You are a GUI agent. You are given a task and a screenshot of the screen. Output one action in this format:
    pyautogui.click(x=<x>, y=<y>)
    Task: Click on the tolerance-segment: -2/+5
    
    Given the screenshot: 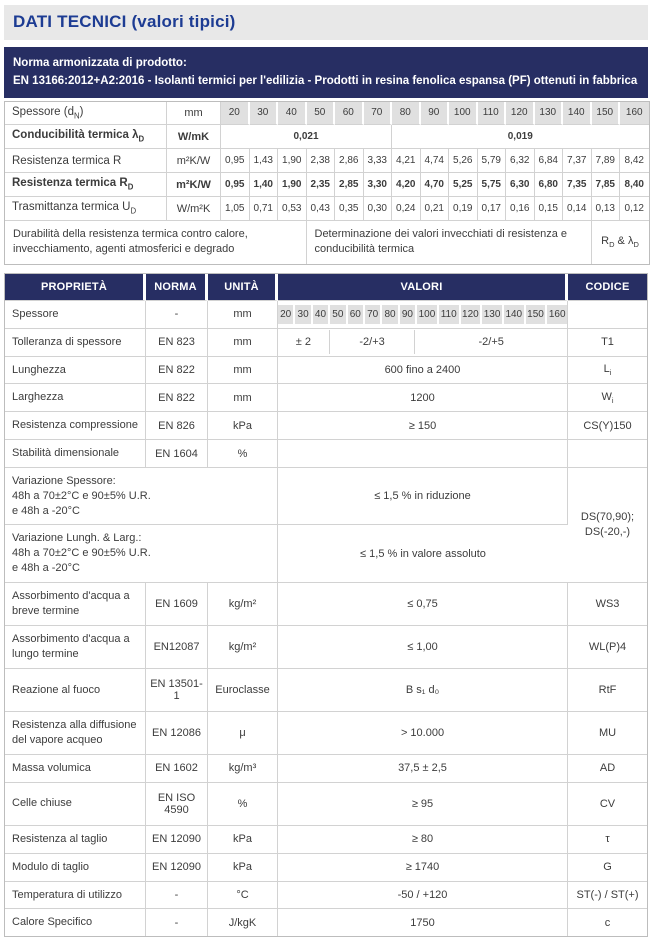 What is the action you would take?
    pyautogui.click(x=491, y=342)
    